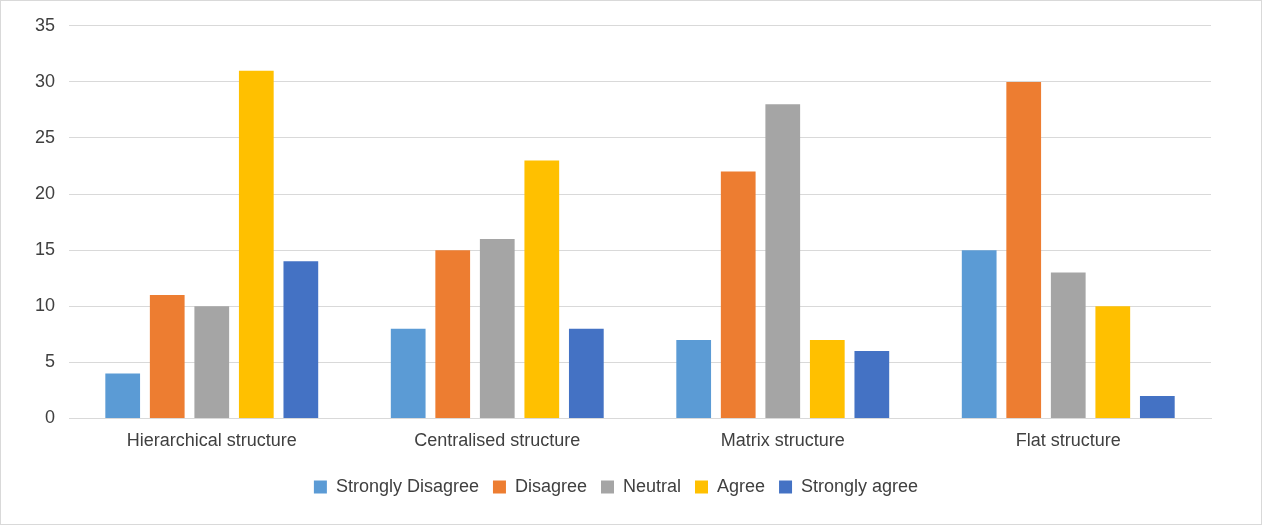  What do you see at coordinates (50, 361) in the screenshot?
I see `y-tick-label: 5` at bounding box center [50, 361].